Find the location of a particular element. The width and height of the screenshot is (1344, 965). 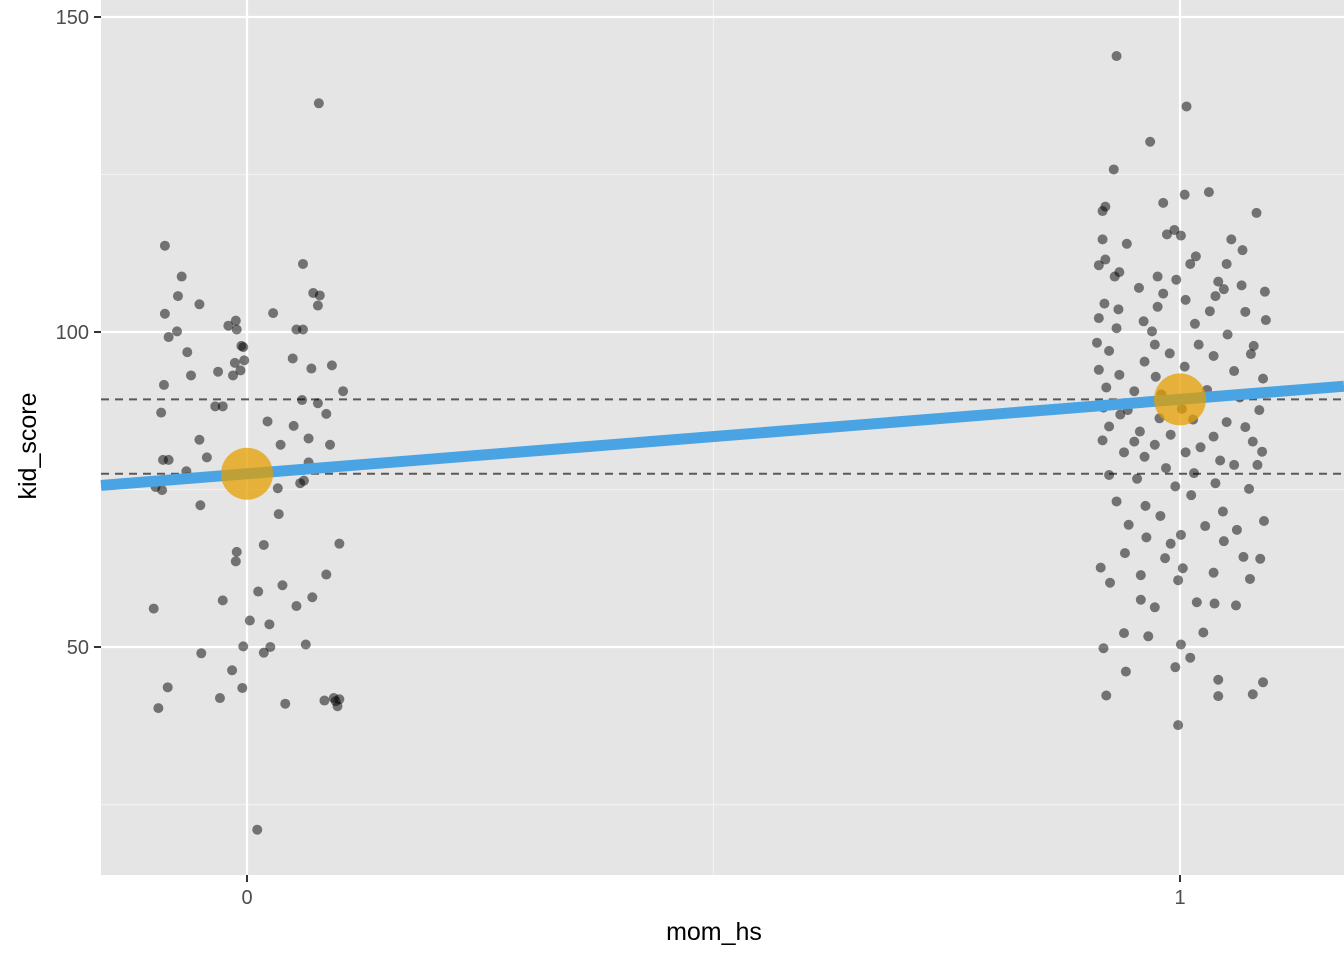

x-tick-label: 1 is located at coordinates (1179, 898).